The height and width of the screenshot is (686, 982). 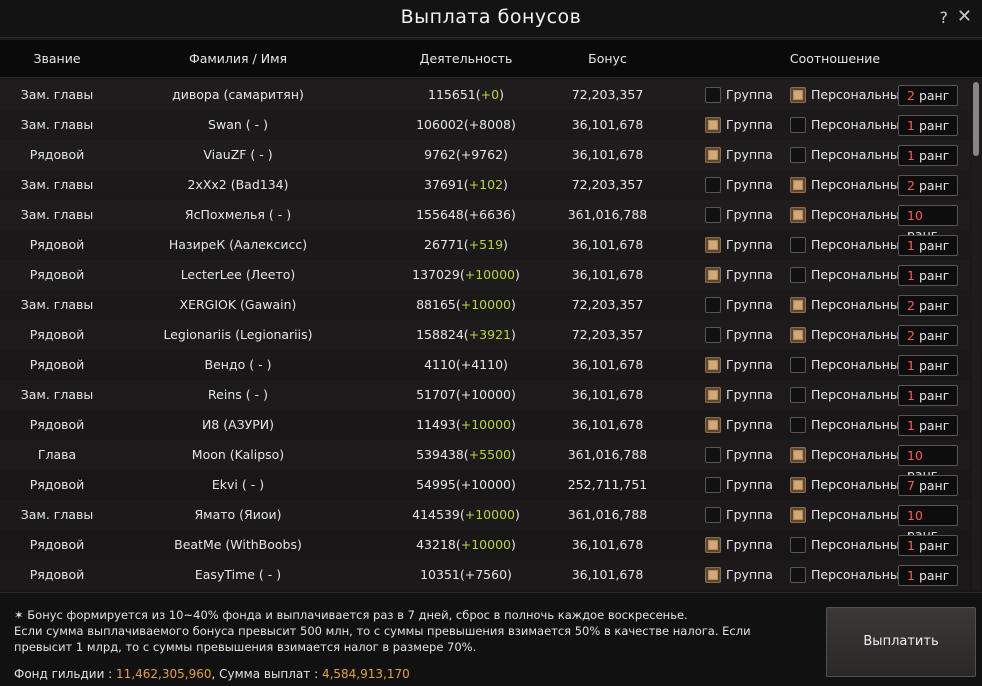 I want to click on tier-number: 1, so click(x=911, y=245).